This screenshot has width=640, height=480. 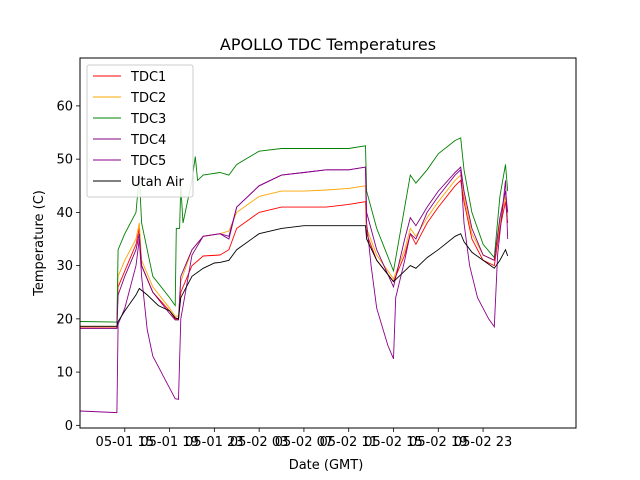 I want to click on y-axis-label: Temperature (C), so click(x=39, y=243).